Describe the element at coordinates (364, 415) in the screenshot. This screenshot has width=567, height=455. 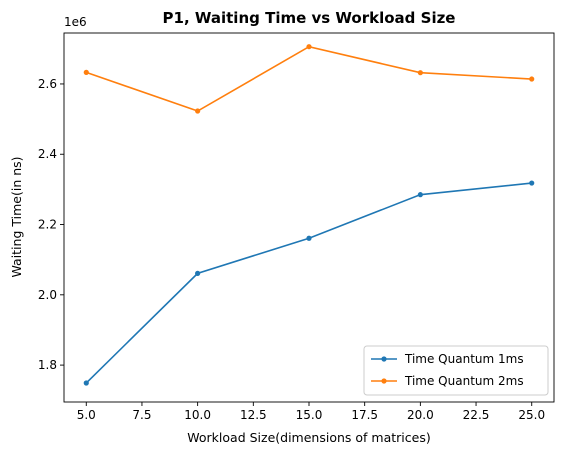
I see `x-tick-label: 17.5` at that location.